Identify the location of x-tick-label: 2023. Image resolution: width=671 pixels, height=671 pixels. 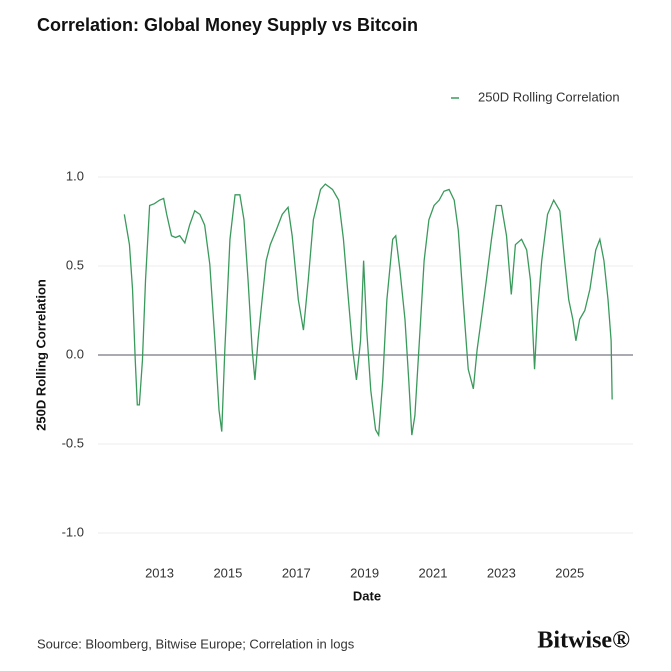
(501, 572).